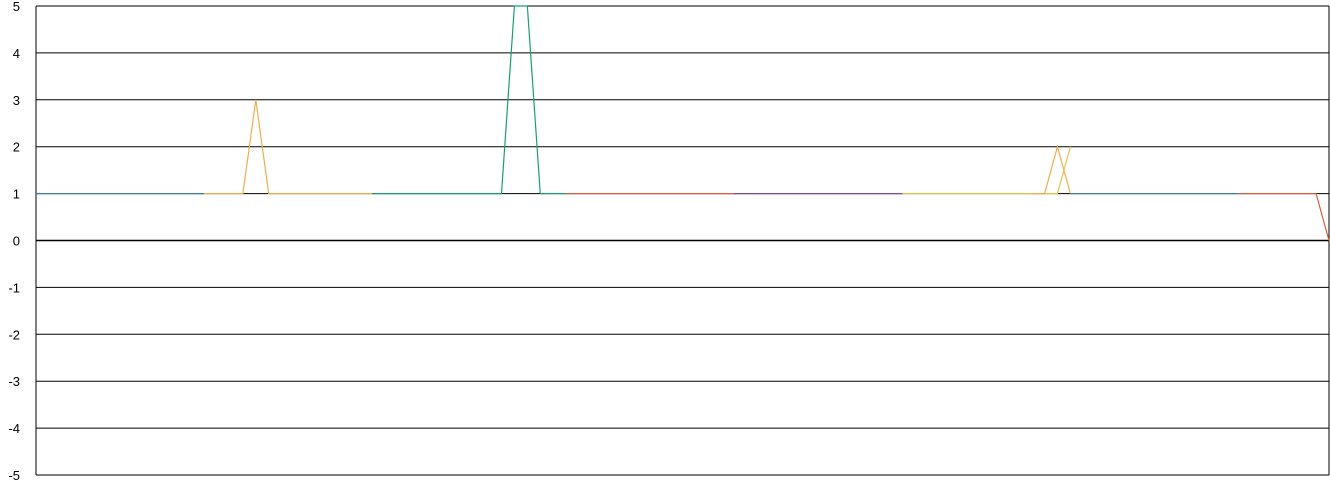  What do you see at coordinates (14, 287) in the screenshot?
I see `y-tick-label: -1` at bounding box center [14, 287].